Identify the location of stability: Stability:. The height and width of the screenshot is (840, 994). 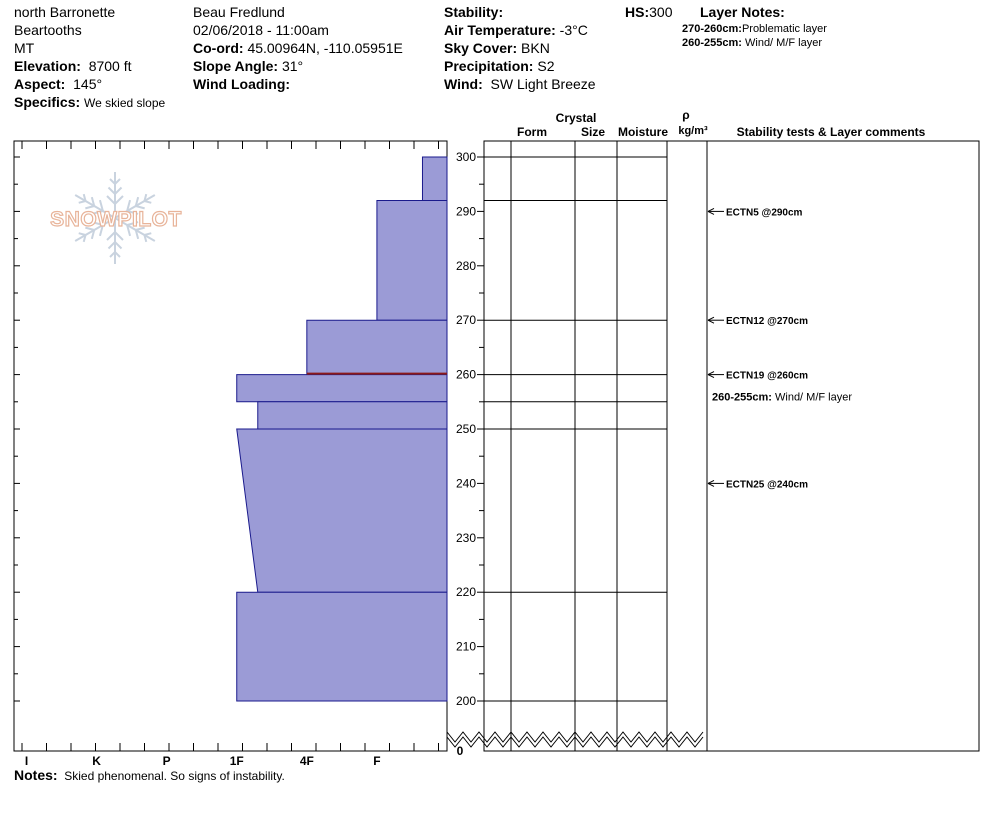
(474, 12).